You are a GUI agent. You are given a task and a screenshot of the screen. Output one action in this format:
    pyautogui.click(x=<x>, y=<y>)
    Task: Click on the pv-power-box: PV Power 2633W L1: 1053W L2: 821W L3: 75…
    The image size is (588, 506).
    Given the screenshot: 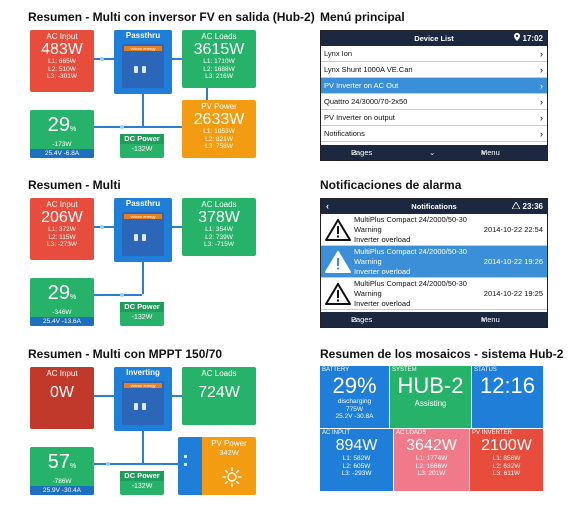 What is the action you would take?
    pyautogui.click(x=219, y=129)
    